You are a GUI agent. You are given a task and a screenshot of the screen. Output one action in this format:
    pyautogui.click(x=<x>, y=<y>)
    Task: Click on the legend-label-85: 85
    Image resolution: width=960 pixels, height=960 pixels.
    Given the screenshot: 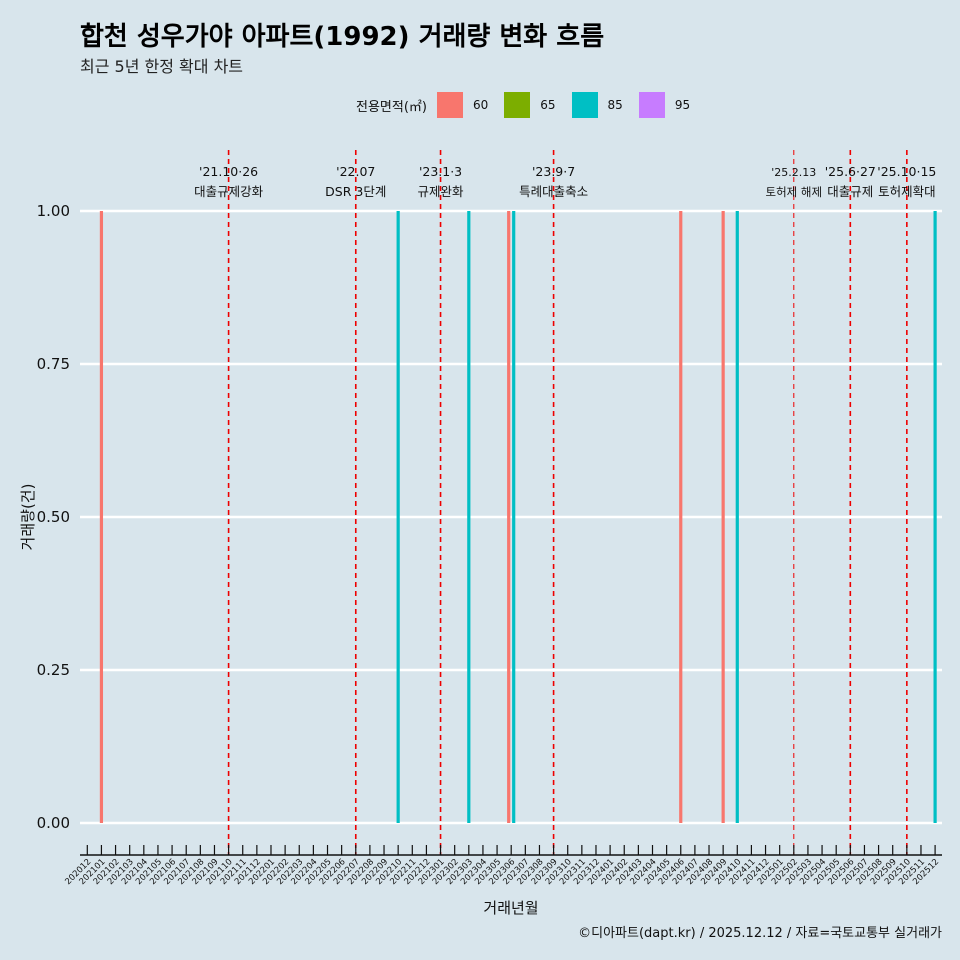 What is the action you would take?
    pyautogui.click(x=615, y=105)
    